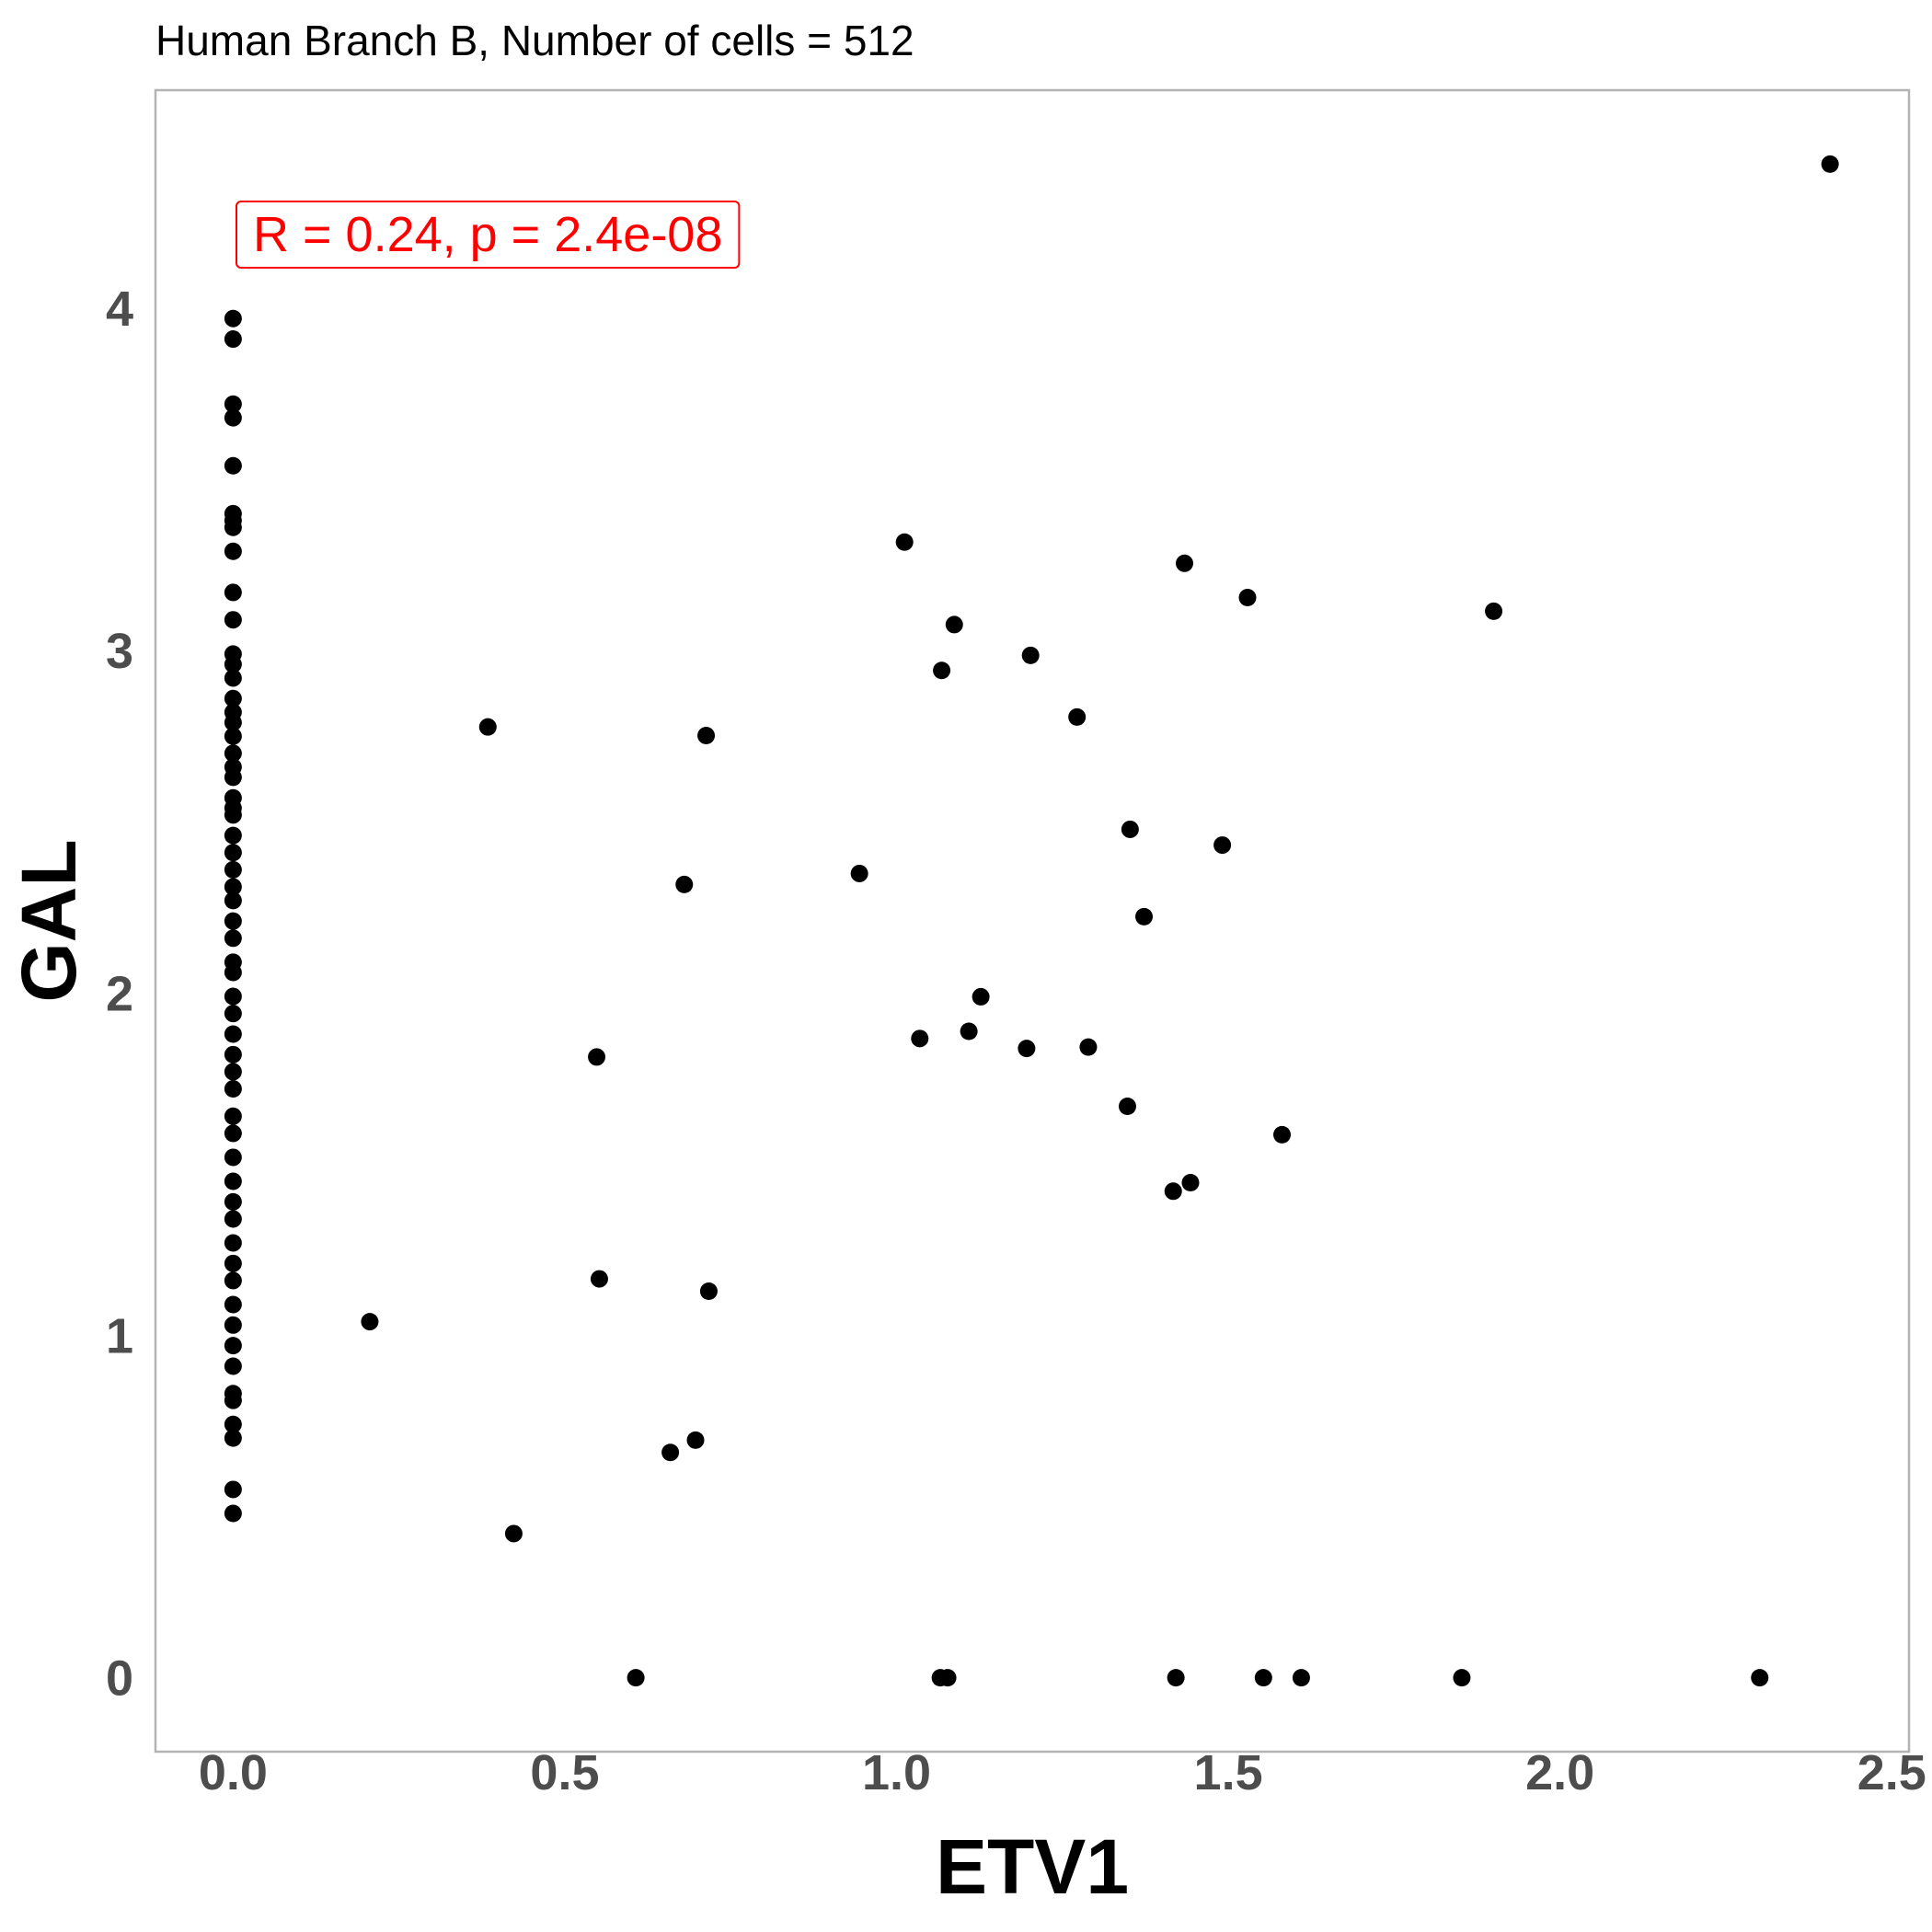 This screenshot has width=1932, height=1932. I want to click on y-tick-label: 1, so click(120, 1335).